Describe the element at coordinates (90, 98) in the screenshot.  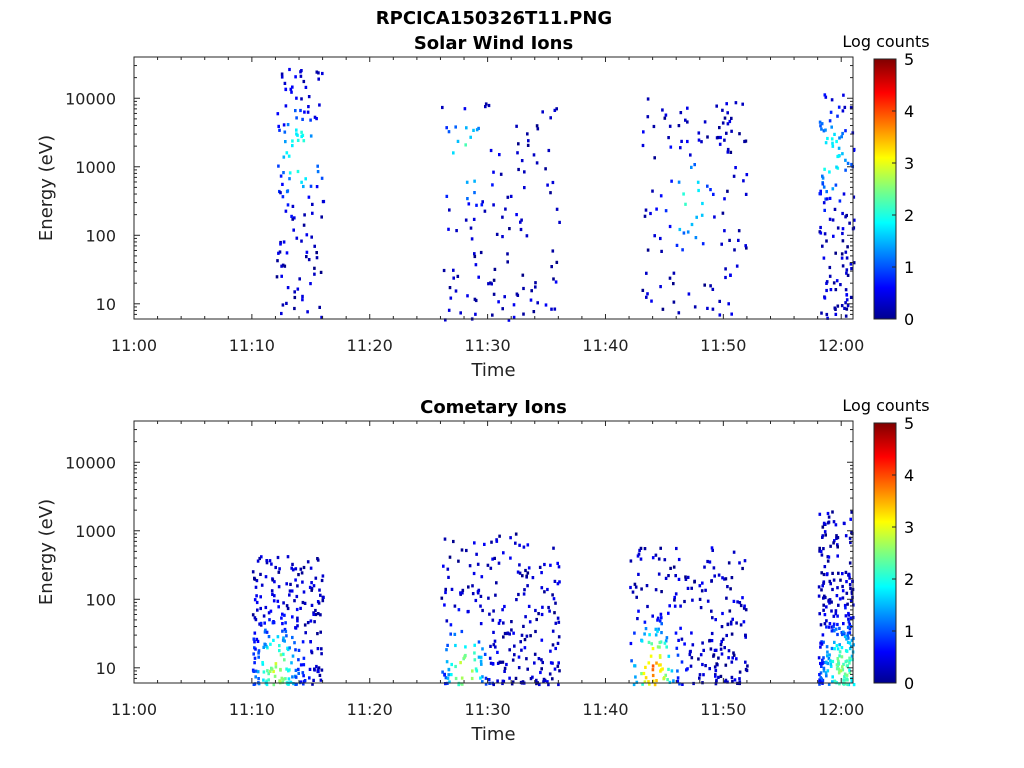
I see `y-tick-label: 10000` at that location.